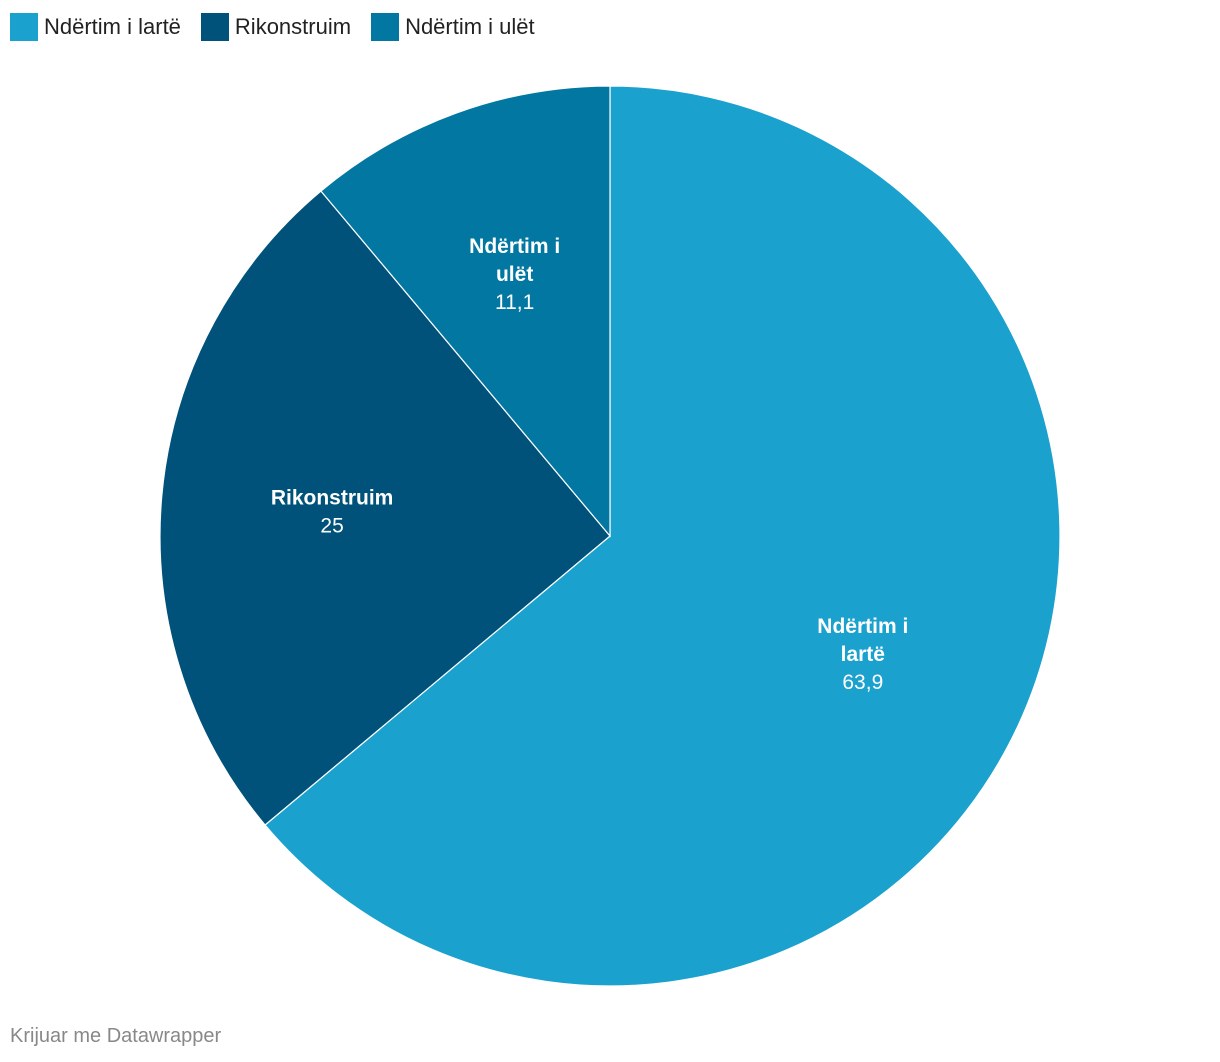  I want to click on slice-label-rikonstruim: Rikonstruim 25, so click(332, 511).